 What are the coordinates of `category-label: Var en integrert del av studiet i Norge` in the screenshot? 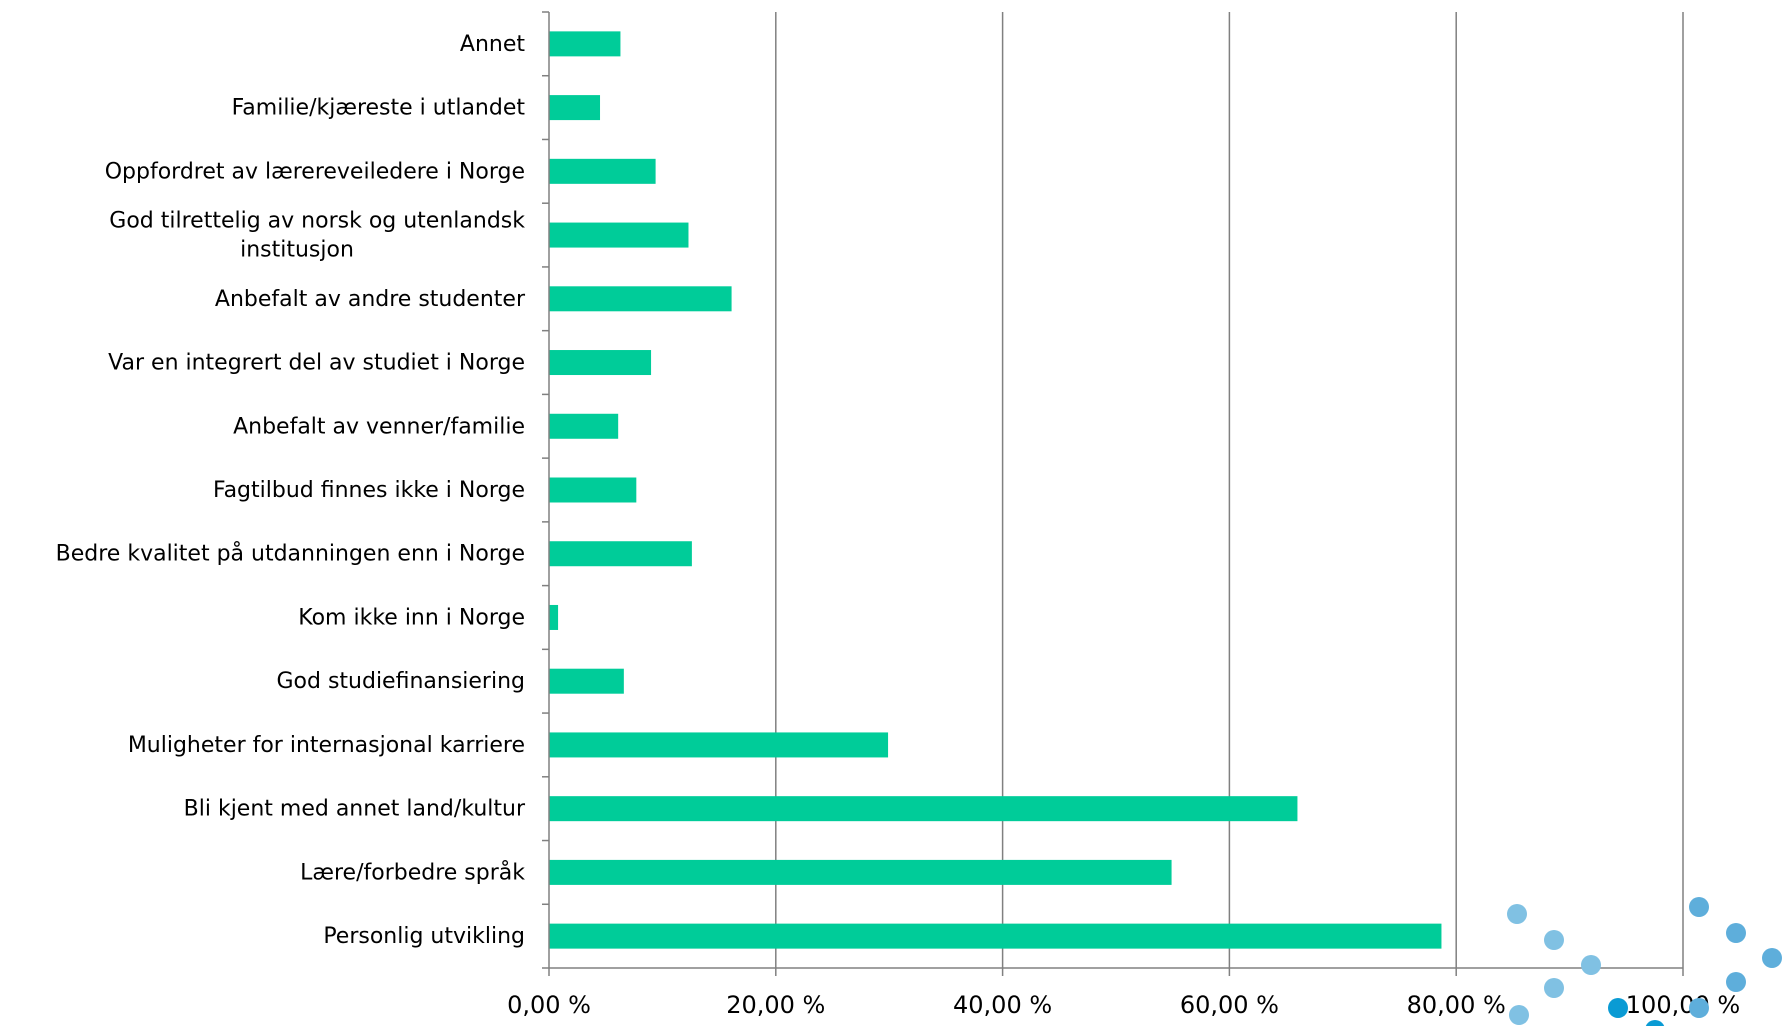 It's located at (316, 363).